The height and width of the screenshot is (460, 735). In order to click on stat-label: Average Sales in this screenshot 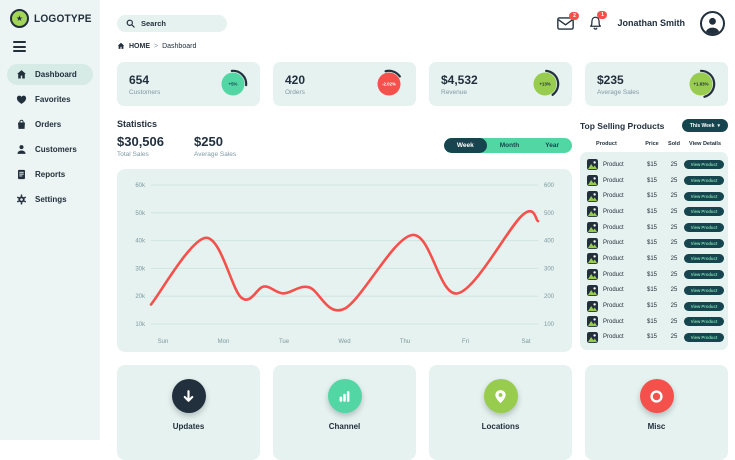, I will do `click(618, 92)`.